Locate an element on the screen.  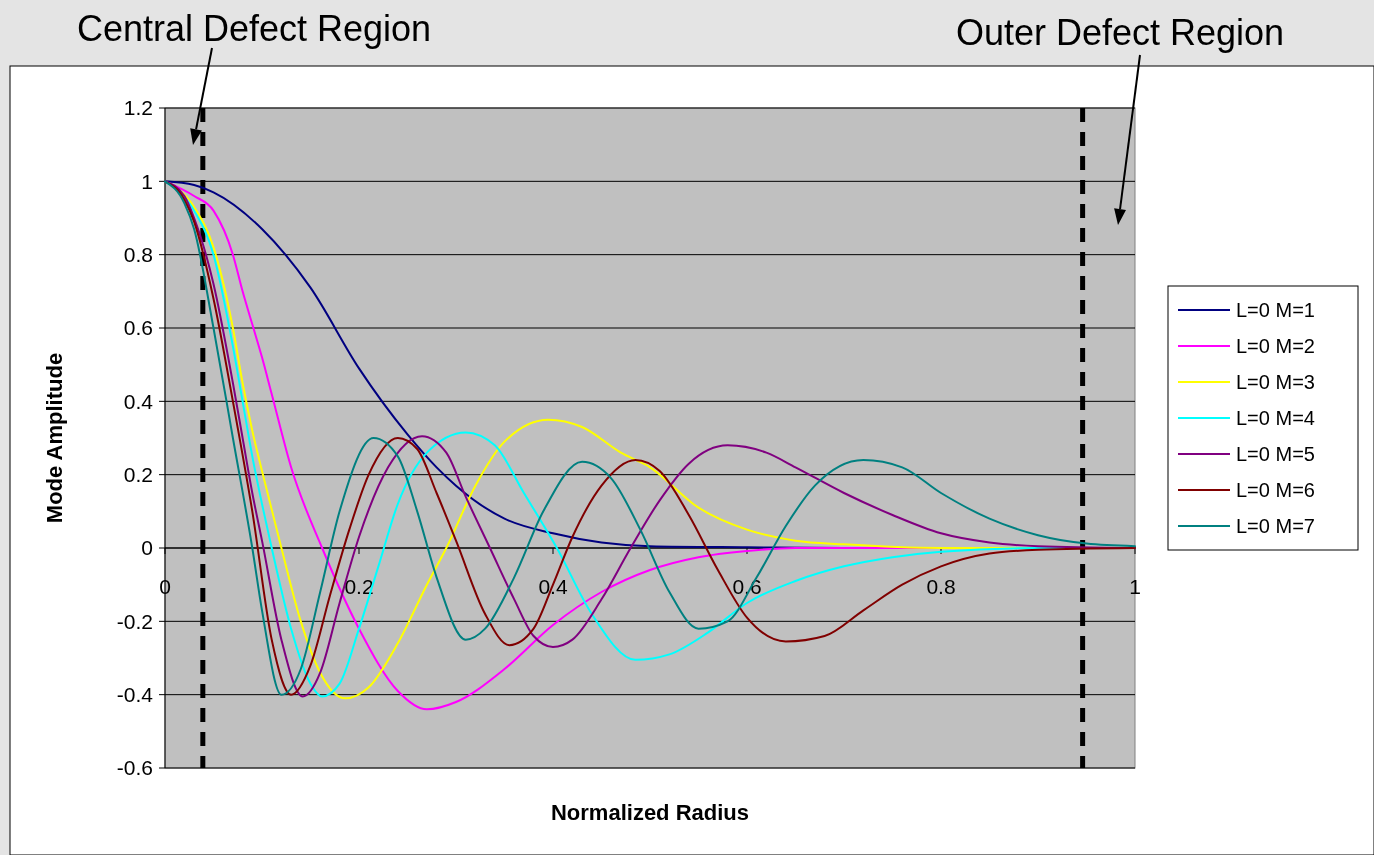
y-tick-label: 0 is located at coordinates (147, 548).